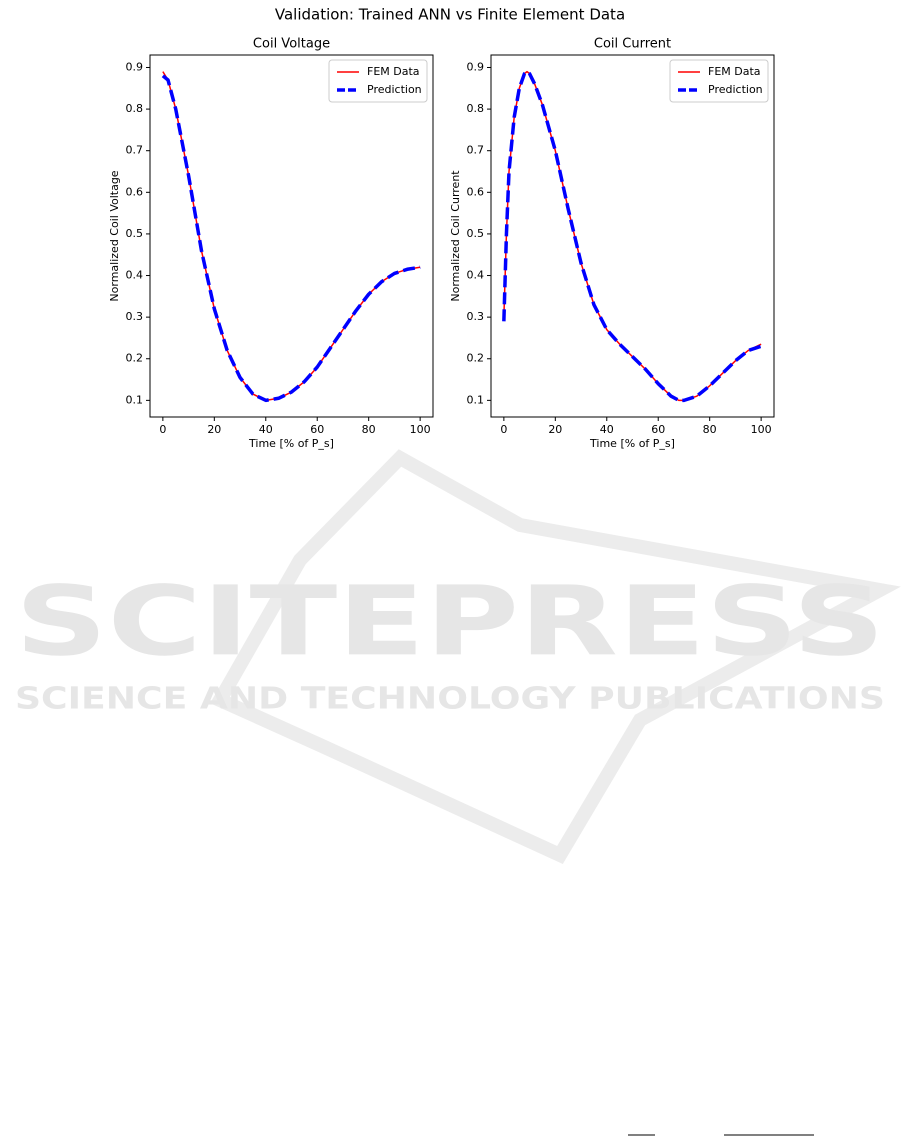  Describe the element at coordinates (455, 236) in the screenshot. I see `y-axis-label: Normalized Coil Current` at that location.